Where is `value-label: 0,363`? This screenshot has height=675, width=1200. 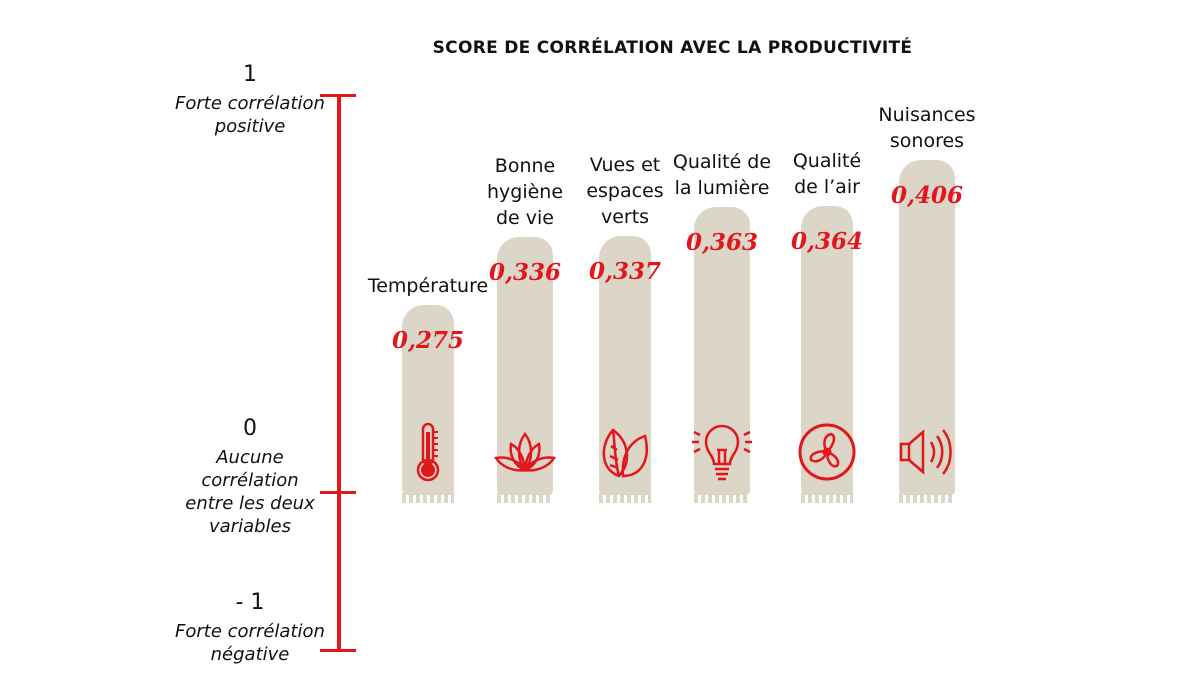 value-label: 0,363 is located at coordinates (722, 243).